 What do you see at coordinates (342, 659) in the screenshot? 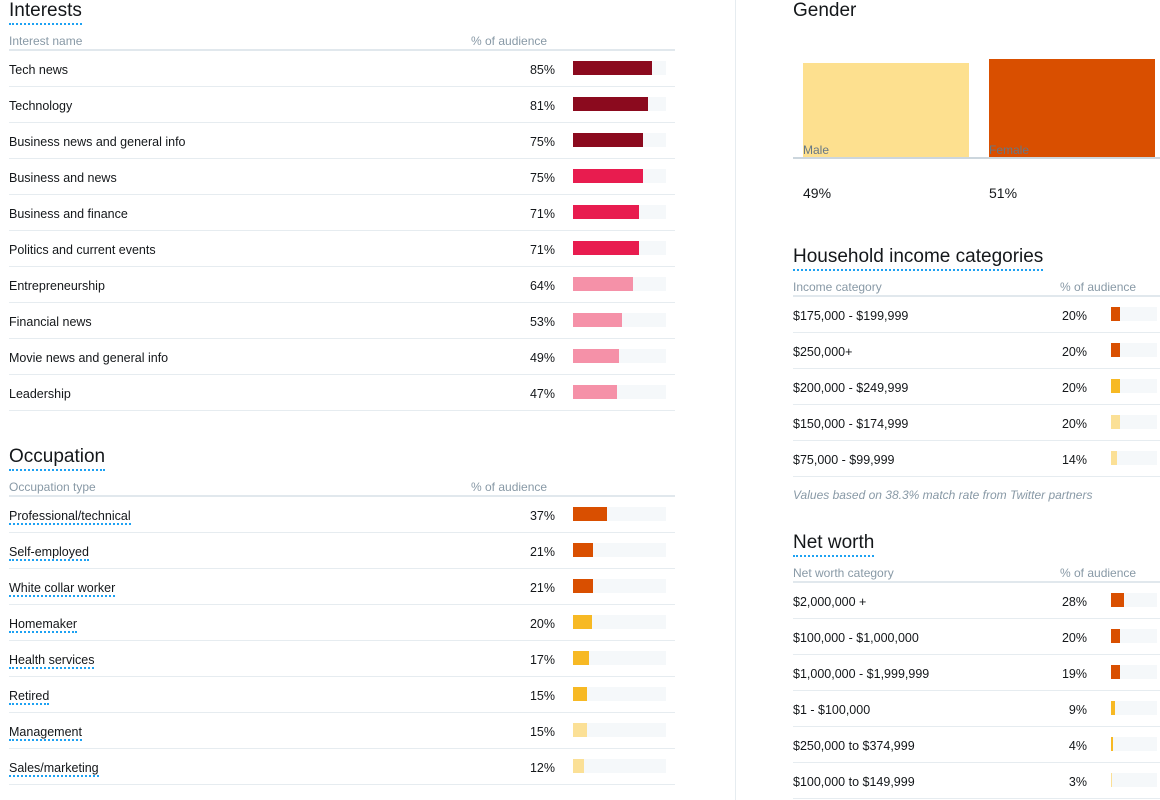
I see `table-row: Health services 17%` at bounding box center [342, 659].